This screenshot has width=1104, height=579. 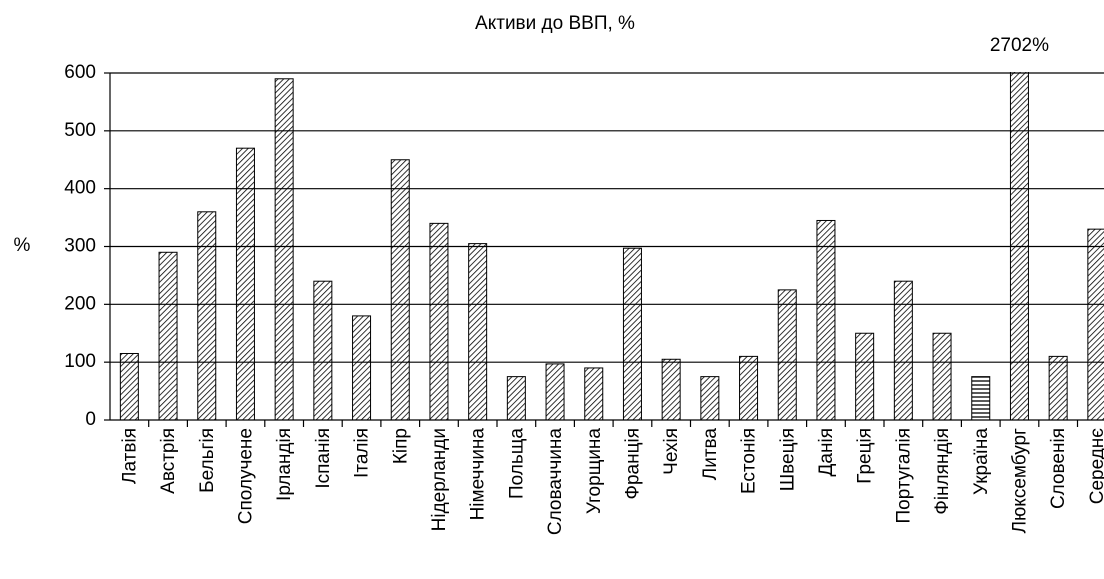 I want to click on x-tick-label: Словенія, so click(x=1058, y=468).